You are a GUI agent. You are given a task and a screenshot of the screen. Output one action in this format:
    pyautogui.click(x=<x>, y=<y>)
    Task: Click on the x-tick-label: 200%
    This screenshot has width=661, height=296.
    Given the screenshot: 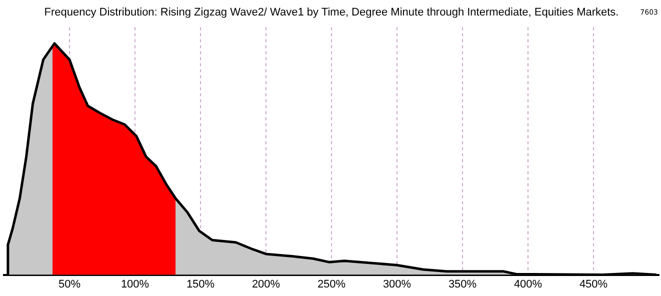 What is the action you would take?
    pyautogui.click(x=266, y=284)
    